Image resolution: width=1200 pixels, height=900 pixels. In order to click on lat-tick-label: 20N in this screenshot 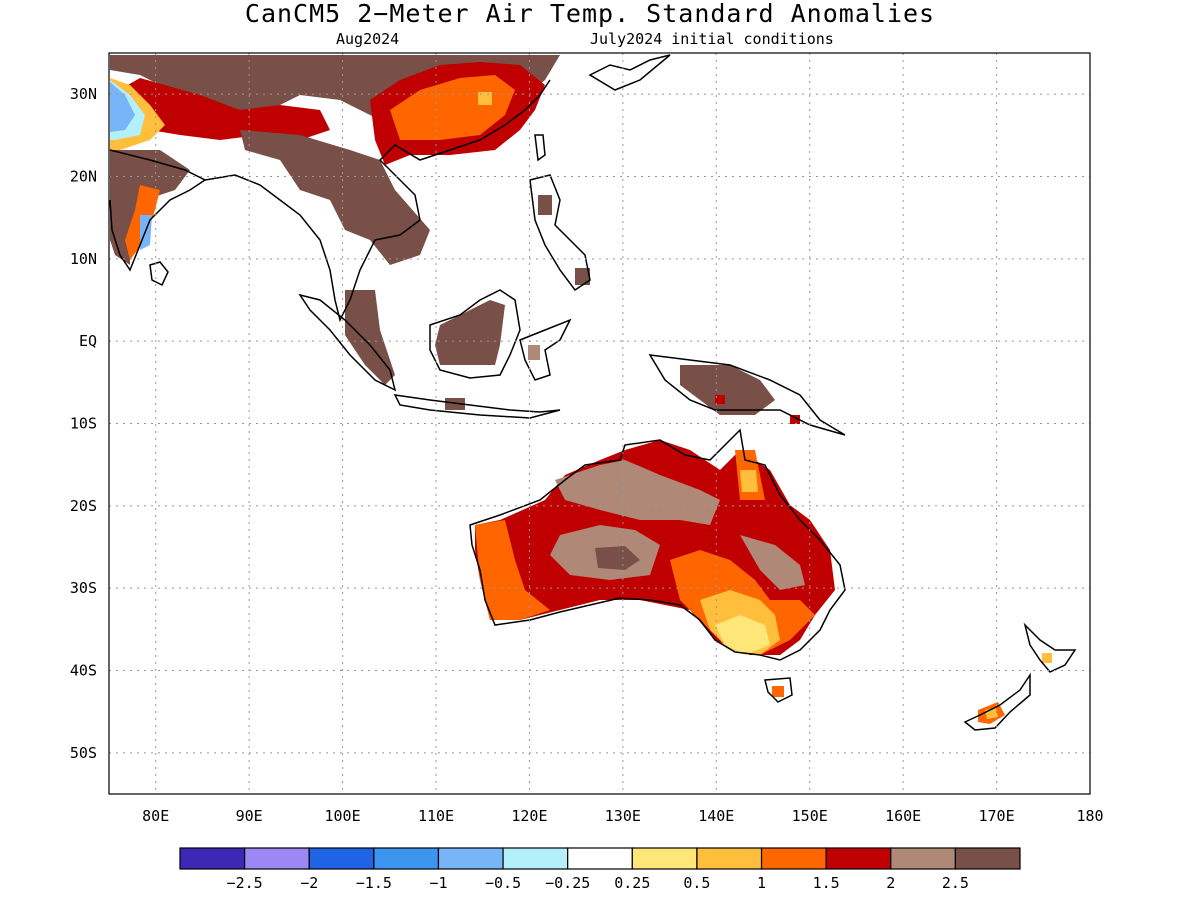, I will do `click(83, 177)`.